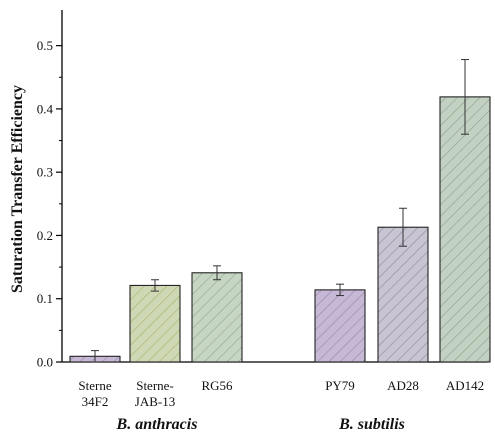  What do you see at coordinates (45, 108) in the screenshot?
I see `y-tick-label: 0.4` at bounding box center [45, 108].